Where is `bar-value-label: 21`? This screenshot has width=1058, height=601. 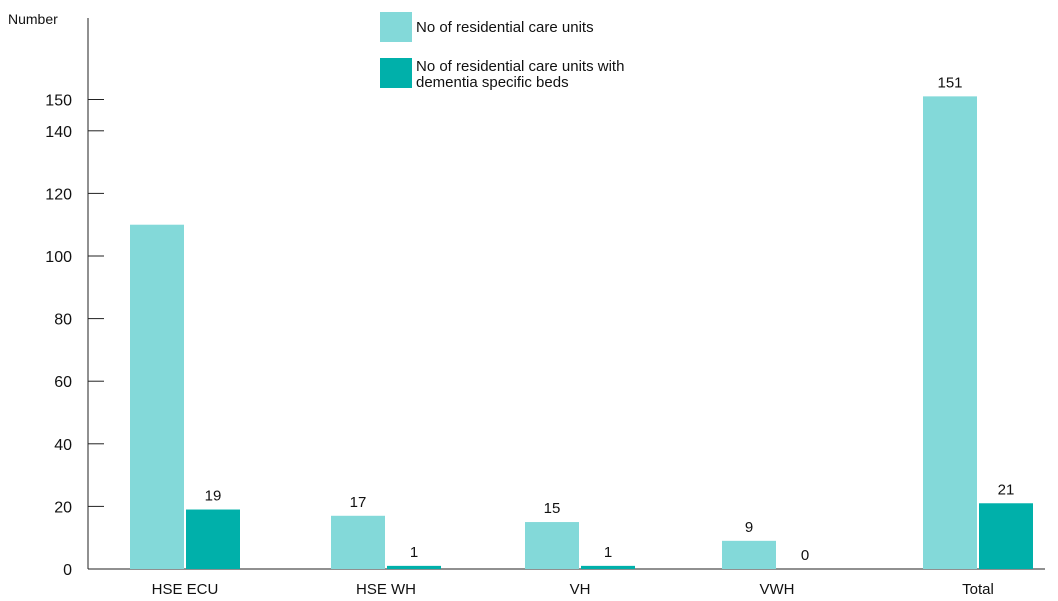 bar-value-label: 21 is located at coordinates (1006, 489).